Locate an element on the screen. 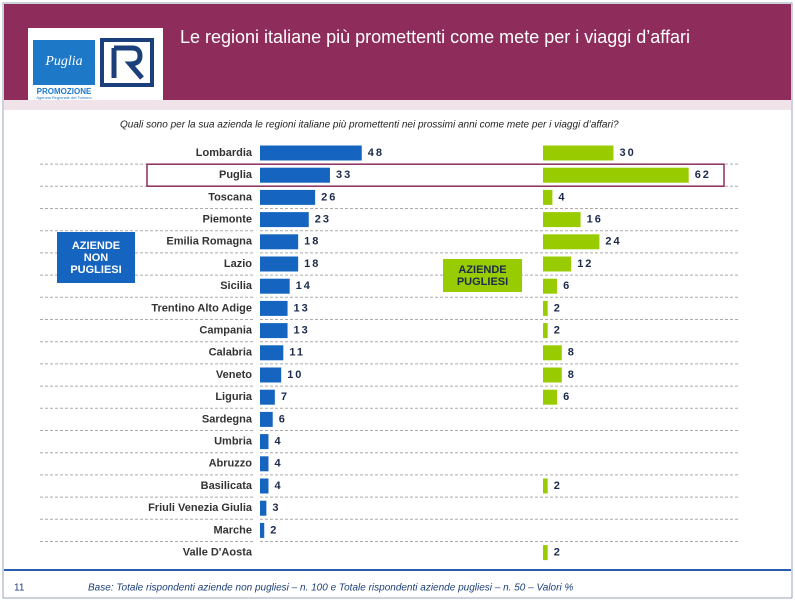 The height and width of the screenshot is (601, 795). value-label: 3 is located at coordinates (276, 508).